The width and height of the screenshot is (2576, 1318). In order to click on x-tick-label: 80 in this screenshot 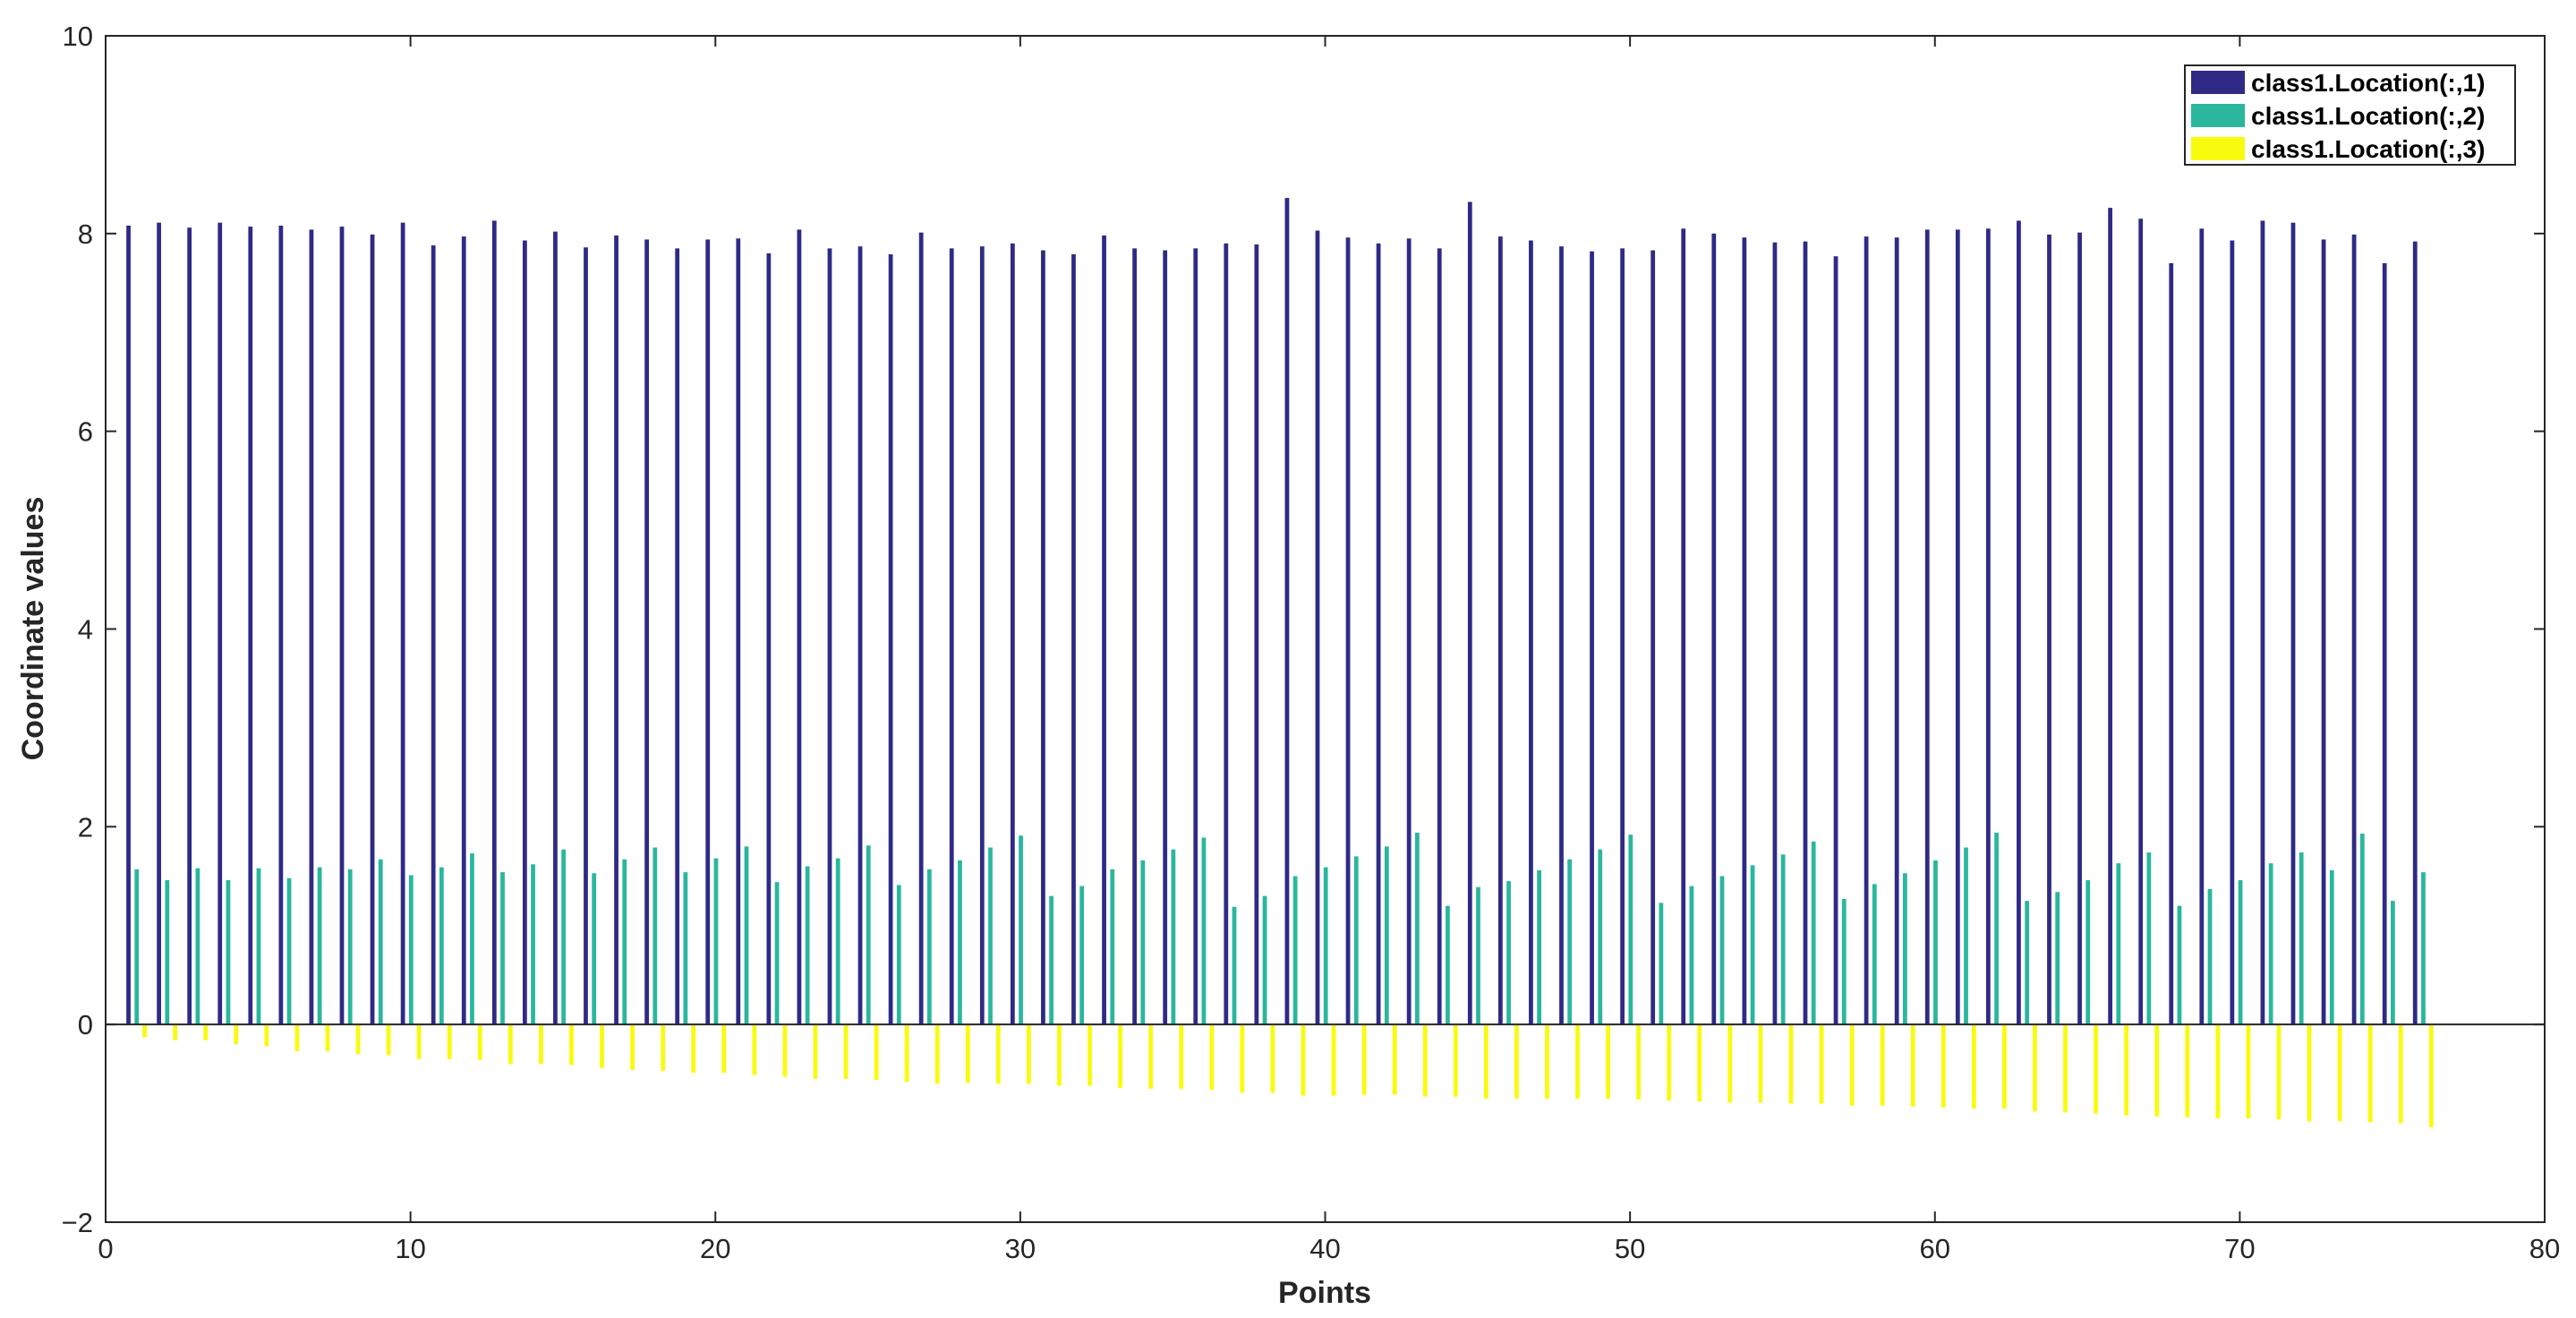, I will do `click(2544, 1248)`.